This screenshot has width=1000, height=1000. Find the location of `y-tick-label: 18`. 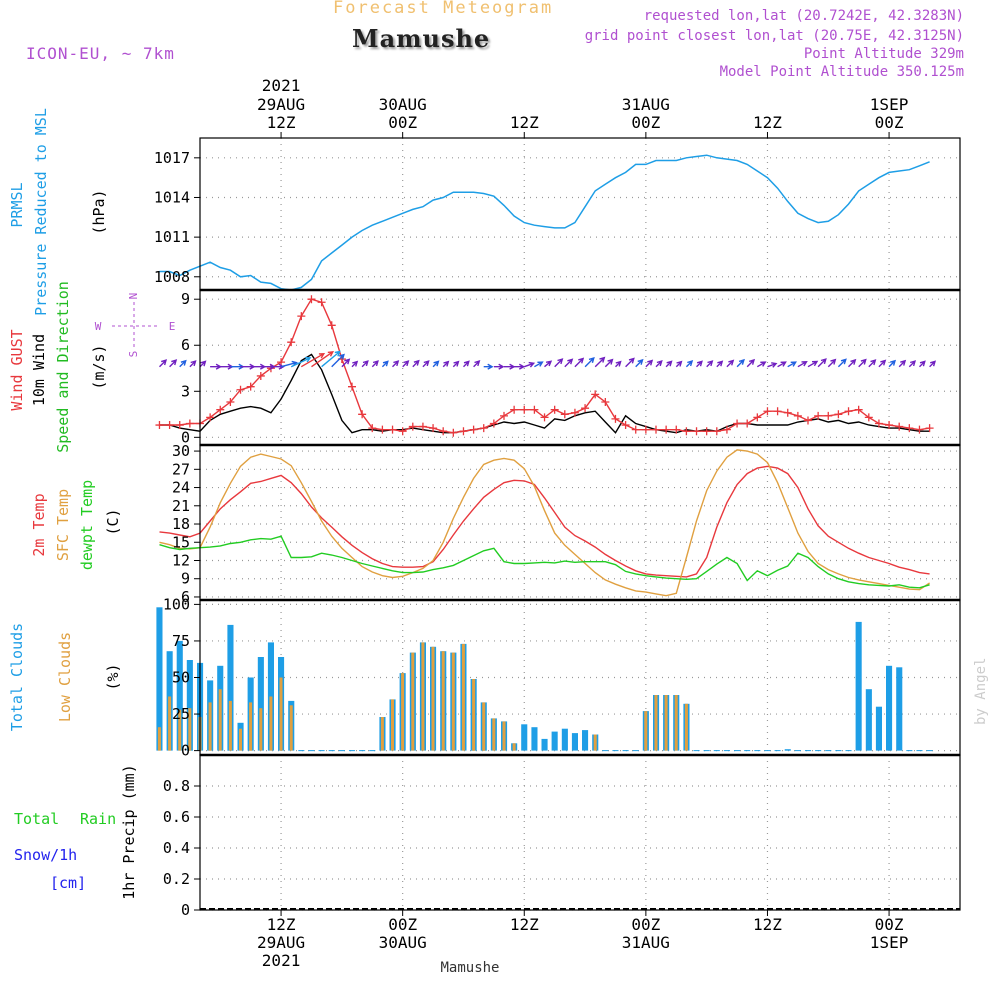

y-tick-label: 18 is located at coordinates (181, 524).